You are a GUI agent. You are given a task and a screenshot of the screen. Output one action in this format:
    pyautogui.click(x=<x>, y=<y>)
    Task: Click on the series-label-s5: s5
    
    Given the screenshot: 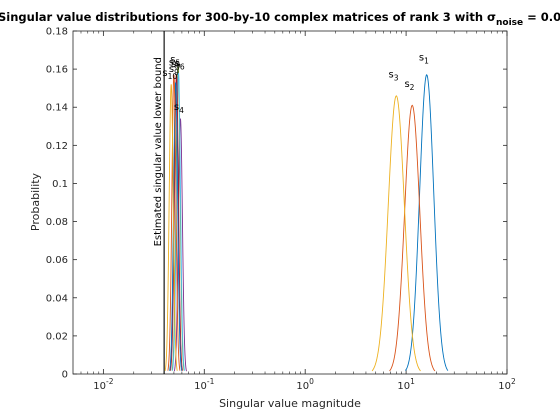 What is the action you would take?
    pyautogui.click(x=175, y=60)
    